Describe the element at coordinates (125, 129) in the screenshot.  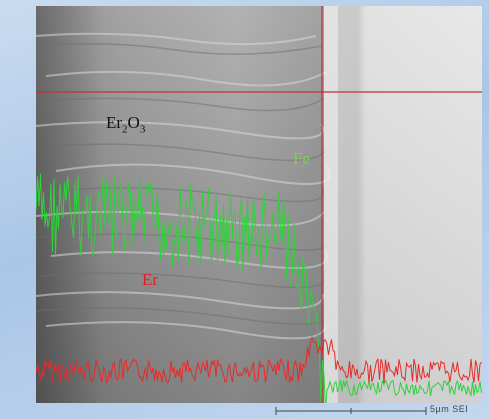
I see `oxide-label-sub1: 2` at that location.